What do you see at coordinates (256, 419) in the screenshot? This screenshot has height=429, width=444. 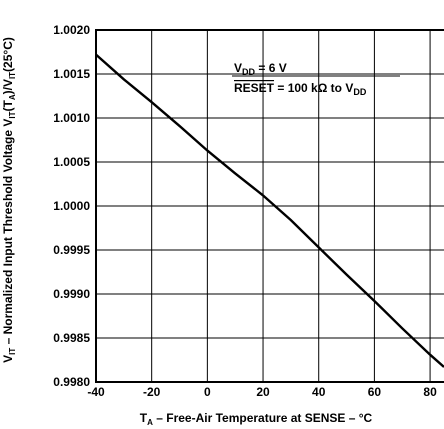 I see `x-axis-label: TA – Free-Air Temperature at SENSE – °C` at bounding box center [256, 419].